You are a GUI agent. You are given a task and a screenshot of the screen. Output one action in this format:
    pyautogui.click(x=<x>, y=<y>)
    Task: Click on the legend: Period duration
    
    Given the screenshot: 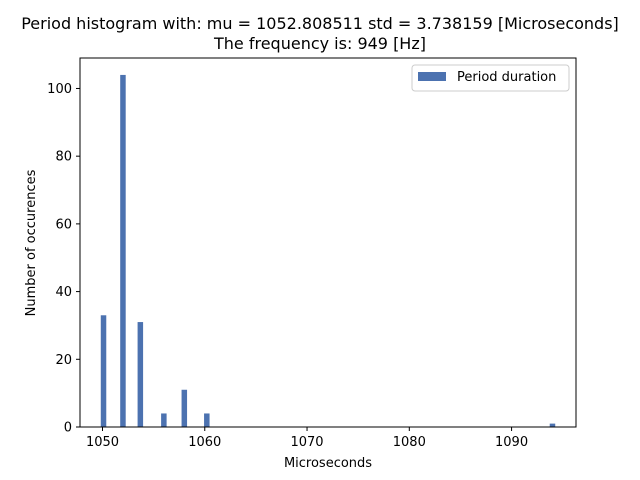 What is the action you would take?
    pyautogui.click(x=490, y=78)
    